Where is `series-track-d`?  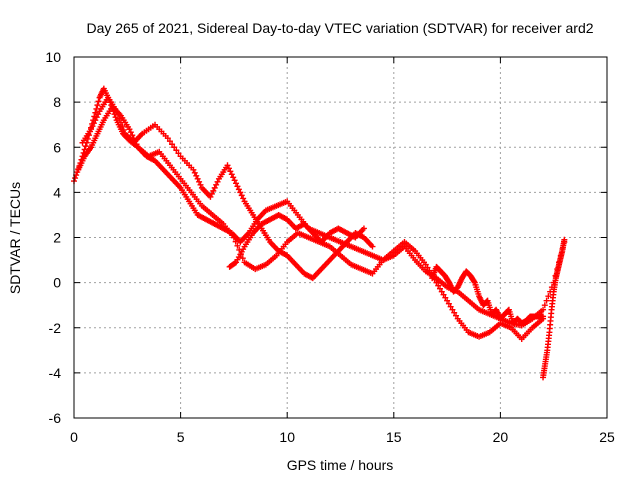 series-track-d is located at coordinates (296, 240).